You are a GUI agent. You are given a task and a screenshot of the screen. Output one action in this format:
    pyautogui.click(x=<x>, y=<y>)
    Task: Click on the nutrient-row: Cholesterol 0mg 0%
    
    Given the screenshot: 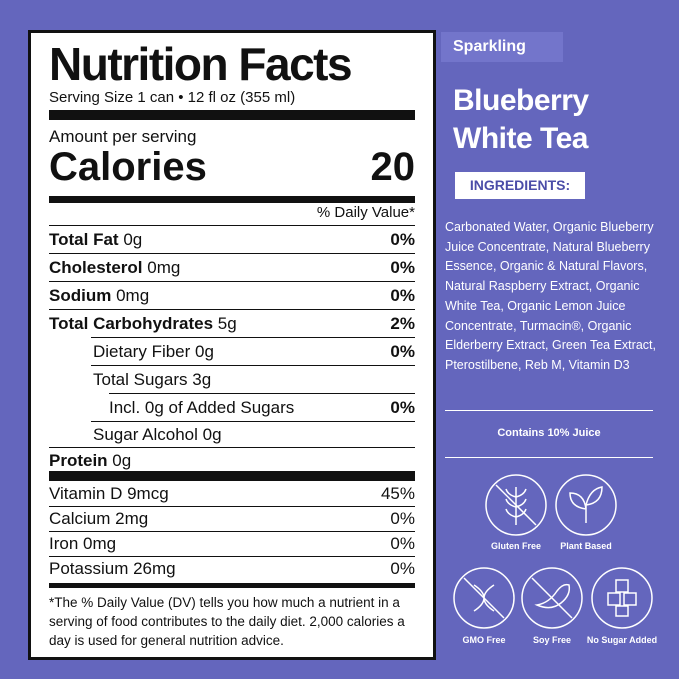 What is the action you would take?
    pyautogui.click(x=232, y=267)
    